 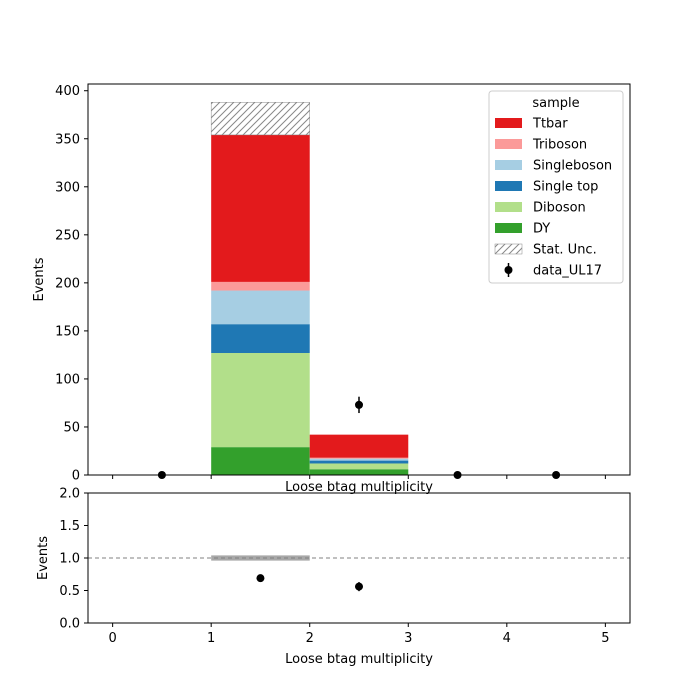 I want to click on legend-label: Stat. Unc., so click(x=565, y=250).